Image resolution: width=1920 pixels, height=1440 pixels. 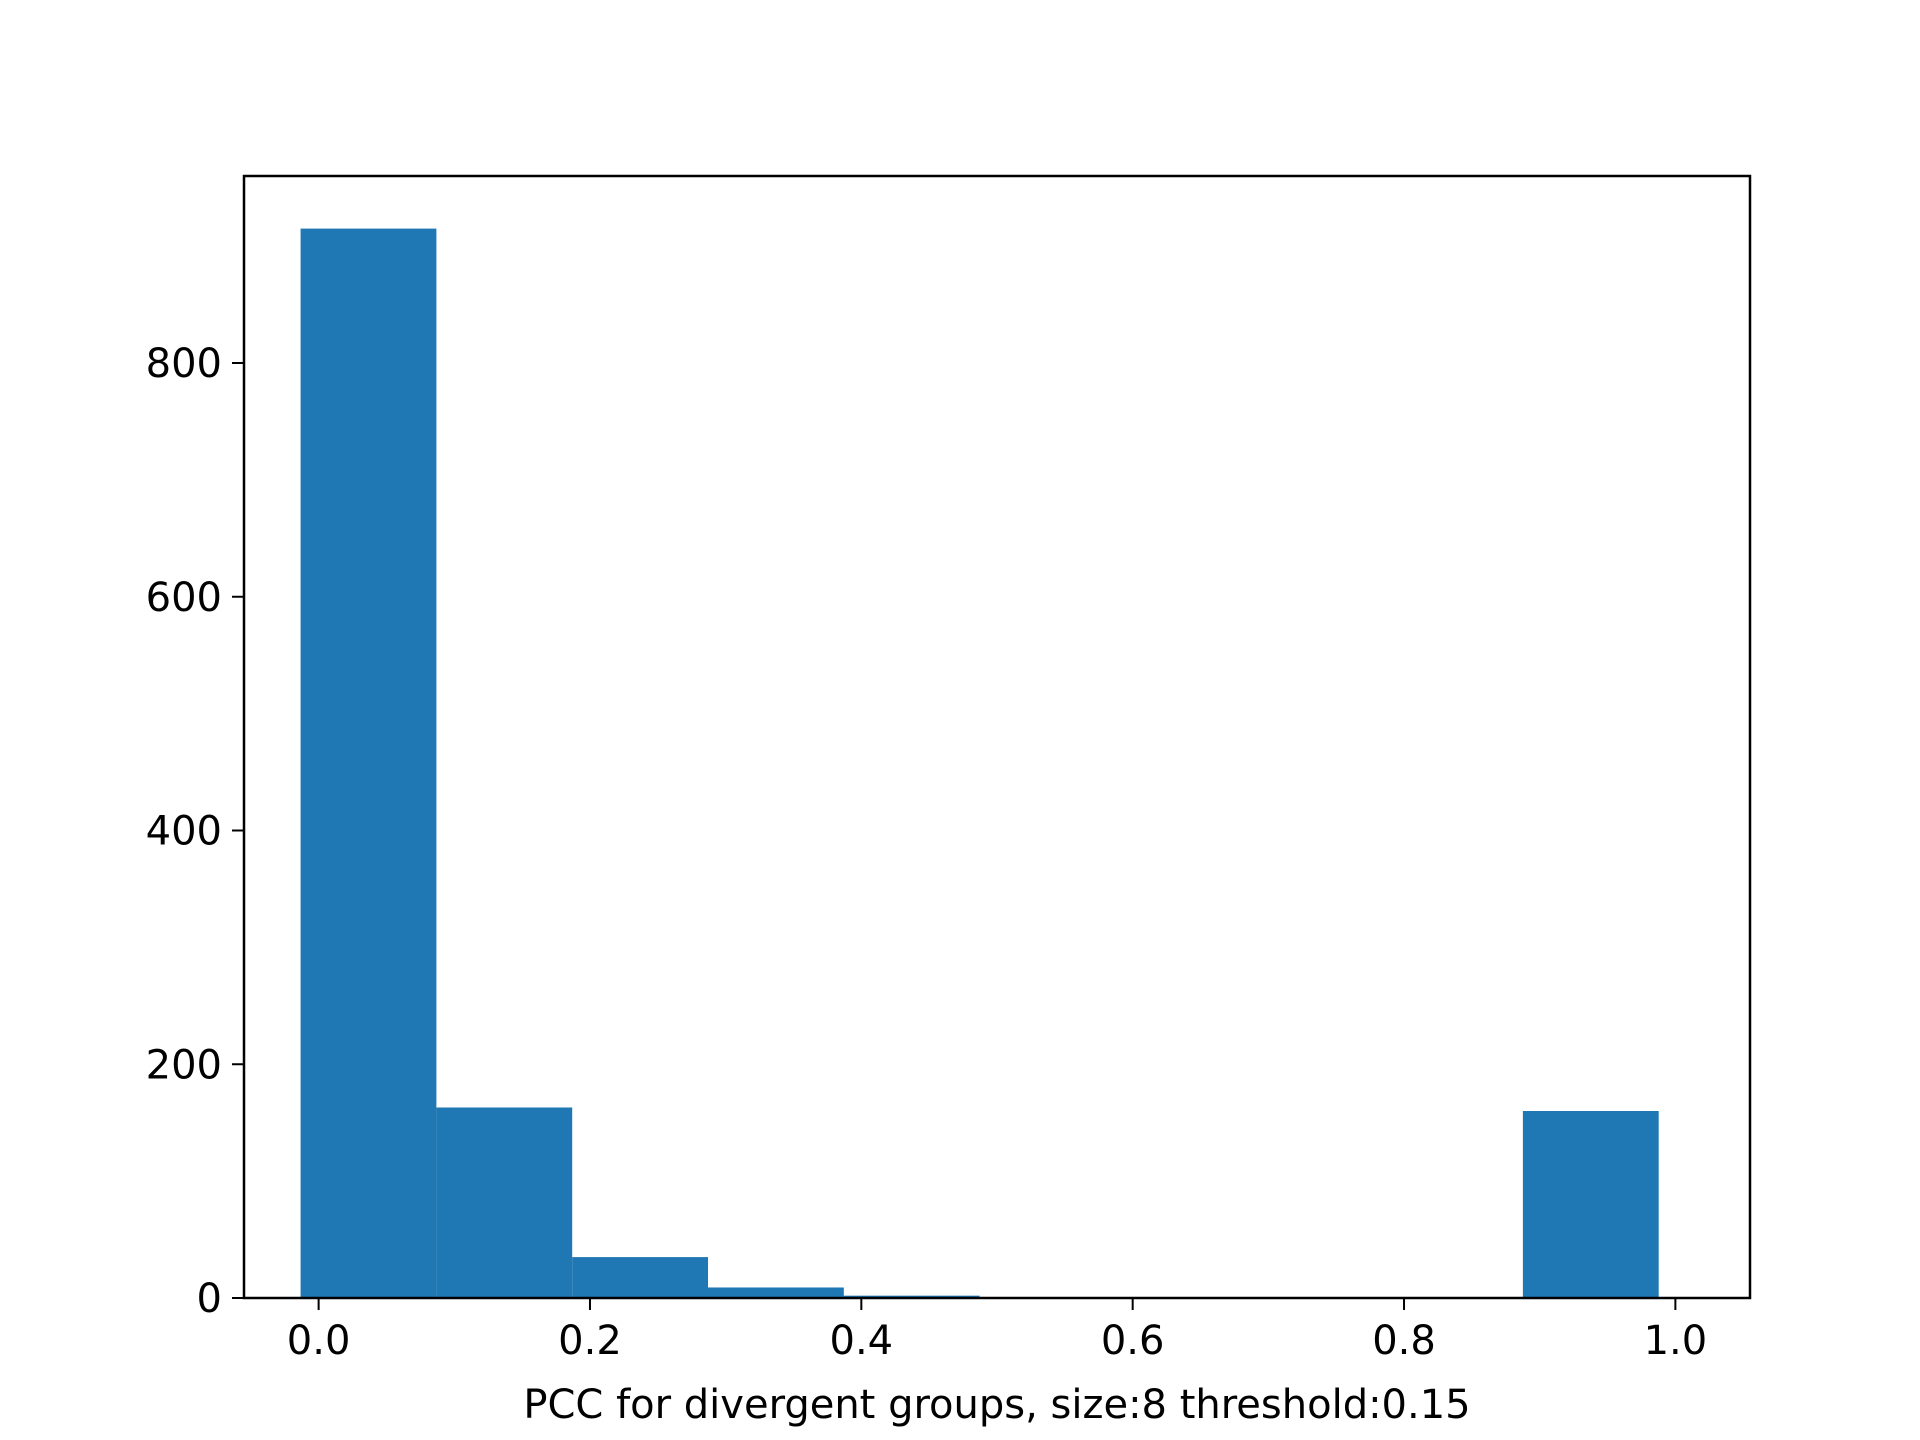 What do you see at coordinates (209, 1299) in the screenshot?
I see `y-tick-label: 0` at bounding box center [209, 1299].